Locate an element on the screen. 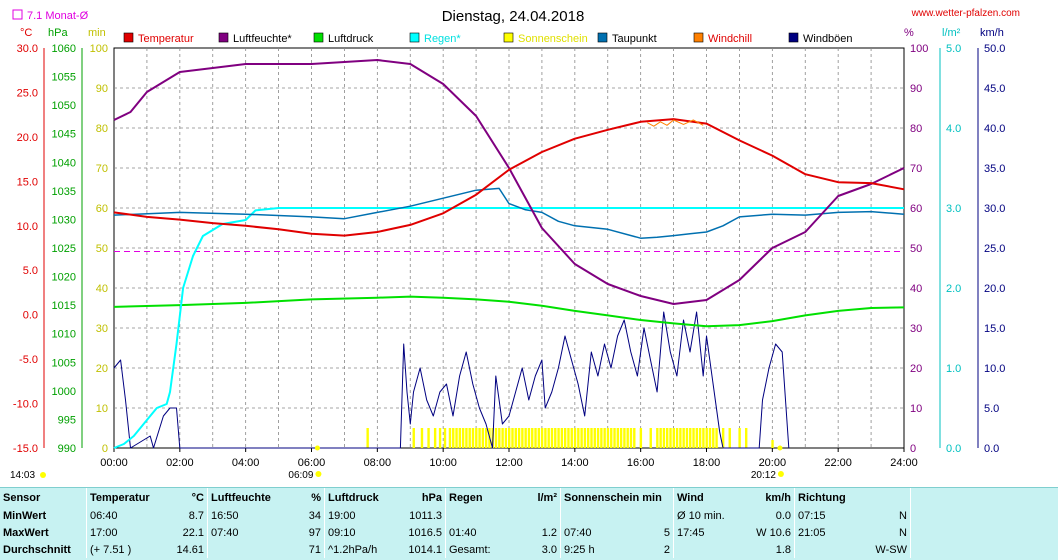 This screenshot has width=1058, height=560. pressure-axis-tick-label: 995 is located at coordinates (67, 420).